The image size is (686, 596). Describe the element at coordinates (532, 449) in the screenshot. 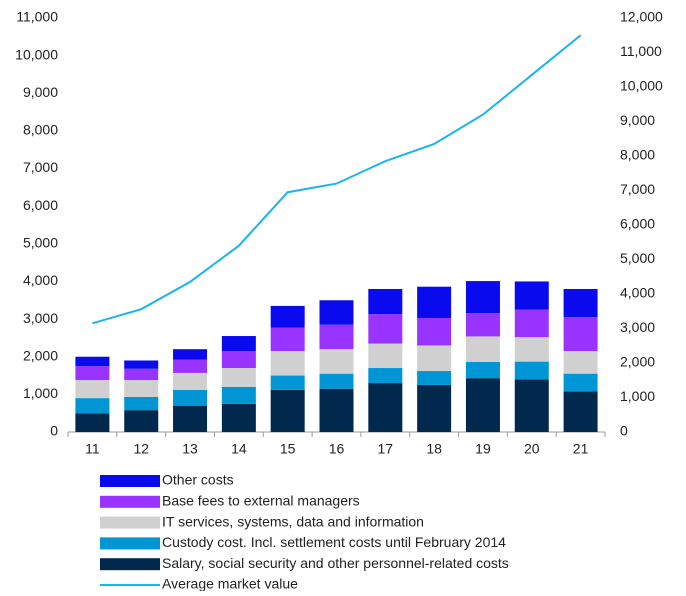

I see `x-tick-label: 20` at that location.